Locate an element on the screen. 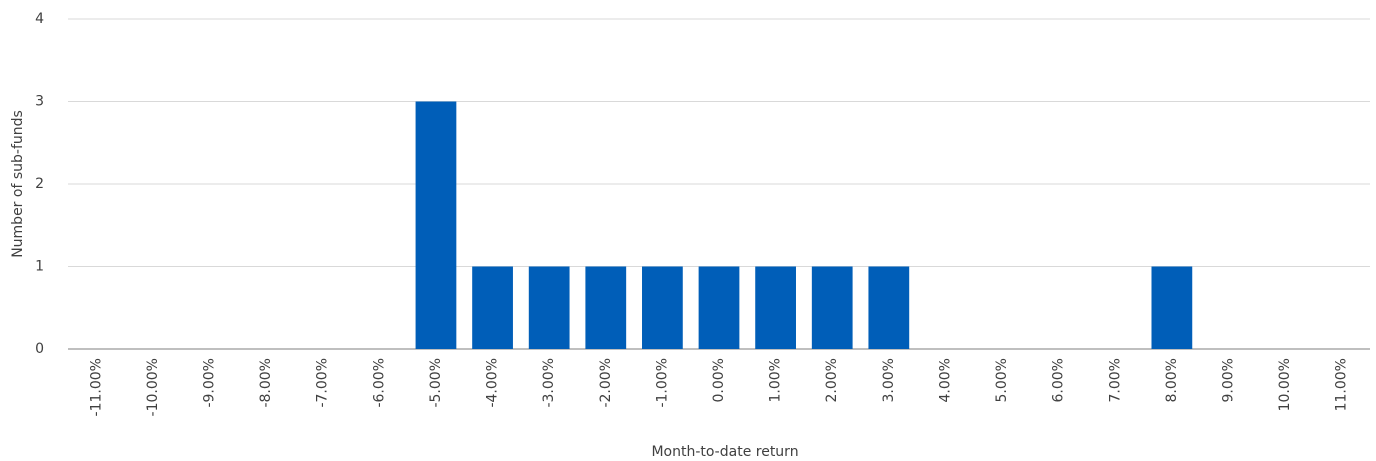 The width and height of the screenshot is (1376, 461). x-tick-label: -10.00% is located at coordinates (153, 387).